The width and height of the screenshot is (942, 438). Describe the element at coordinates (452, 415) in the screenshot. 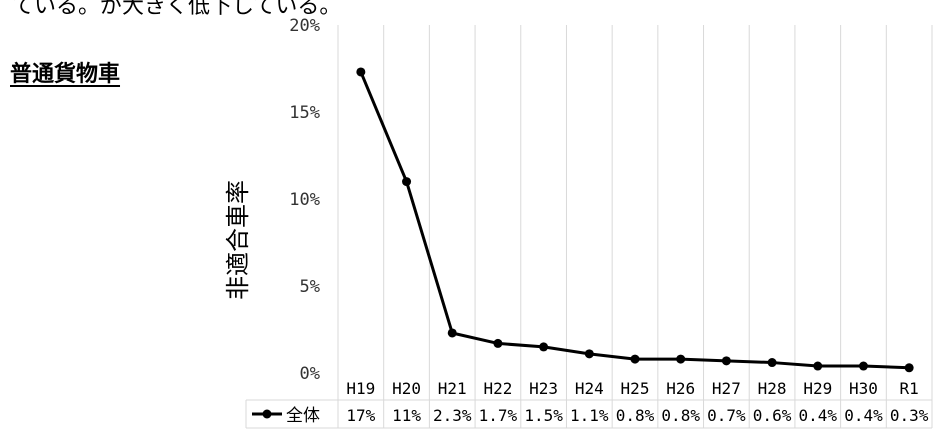

I see `data-table-value: 2.3%` at that location.